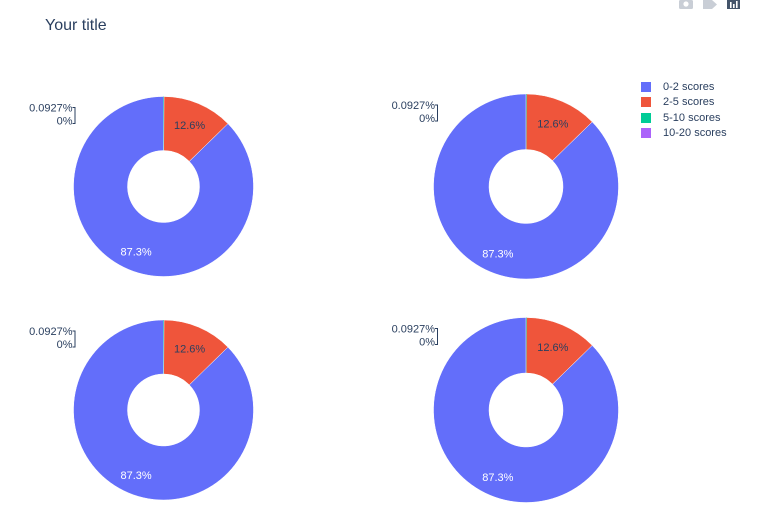 This screenshot has width=768, height=519. I want to click on legend-item-5-10-scores: 5-10 scores, so click(684, 118).